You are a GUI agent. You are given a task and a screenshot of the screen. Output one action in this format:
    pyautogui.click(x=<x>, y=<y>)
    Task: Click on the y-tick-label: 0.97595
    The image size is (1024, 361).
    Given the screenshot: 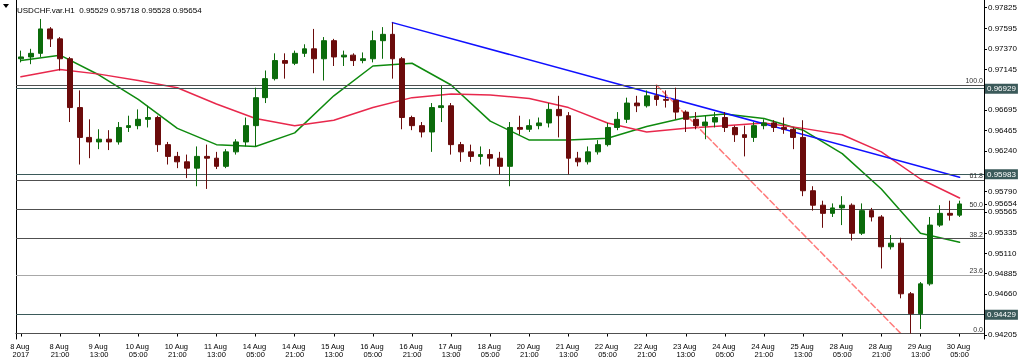 What is the action you would take?
    pyautogui.click(x=1003, y=28)
    